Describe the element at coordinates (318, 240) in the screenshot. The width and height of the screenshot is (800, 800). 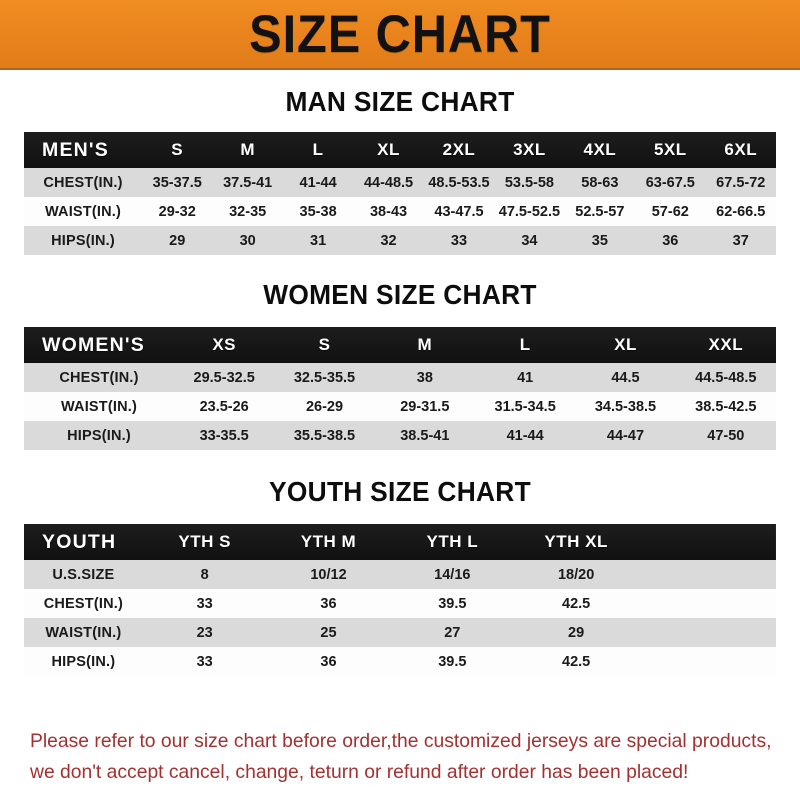
I see `men-hips-l: 31` at that location.